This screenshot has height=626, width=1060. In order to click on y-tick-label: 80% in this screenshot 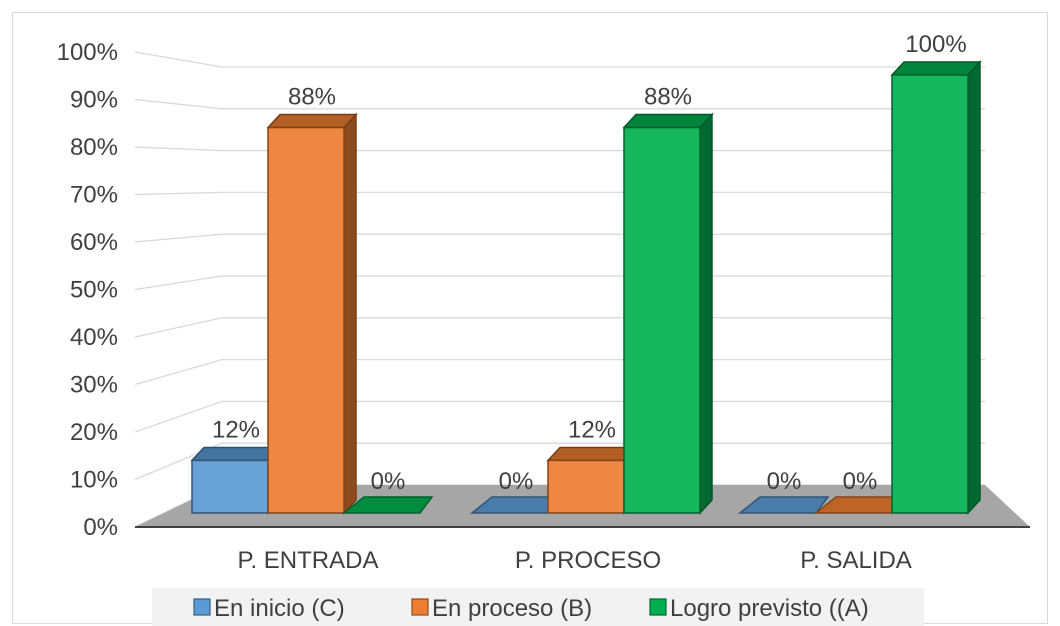, I will do `click(94, 147)`.